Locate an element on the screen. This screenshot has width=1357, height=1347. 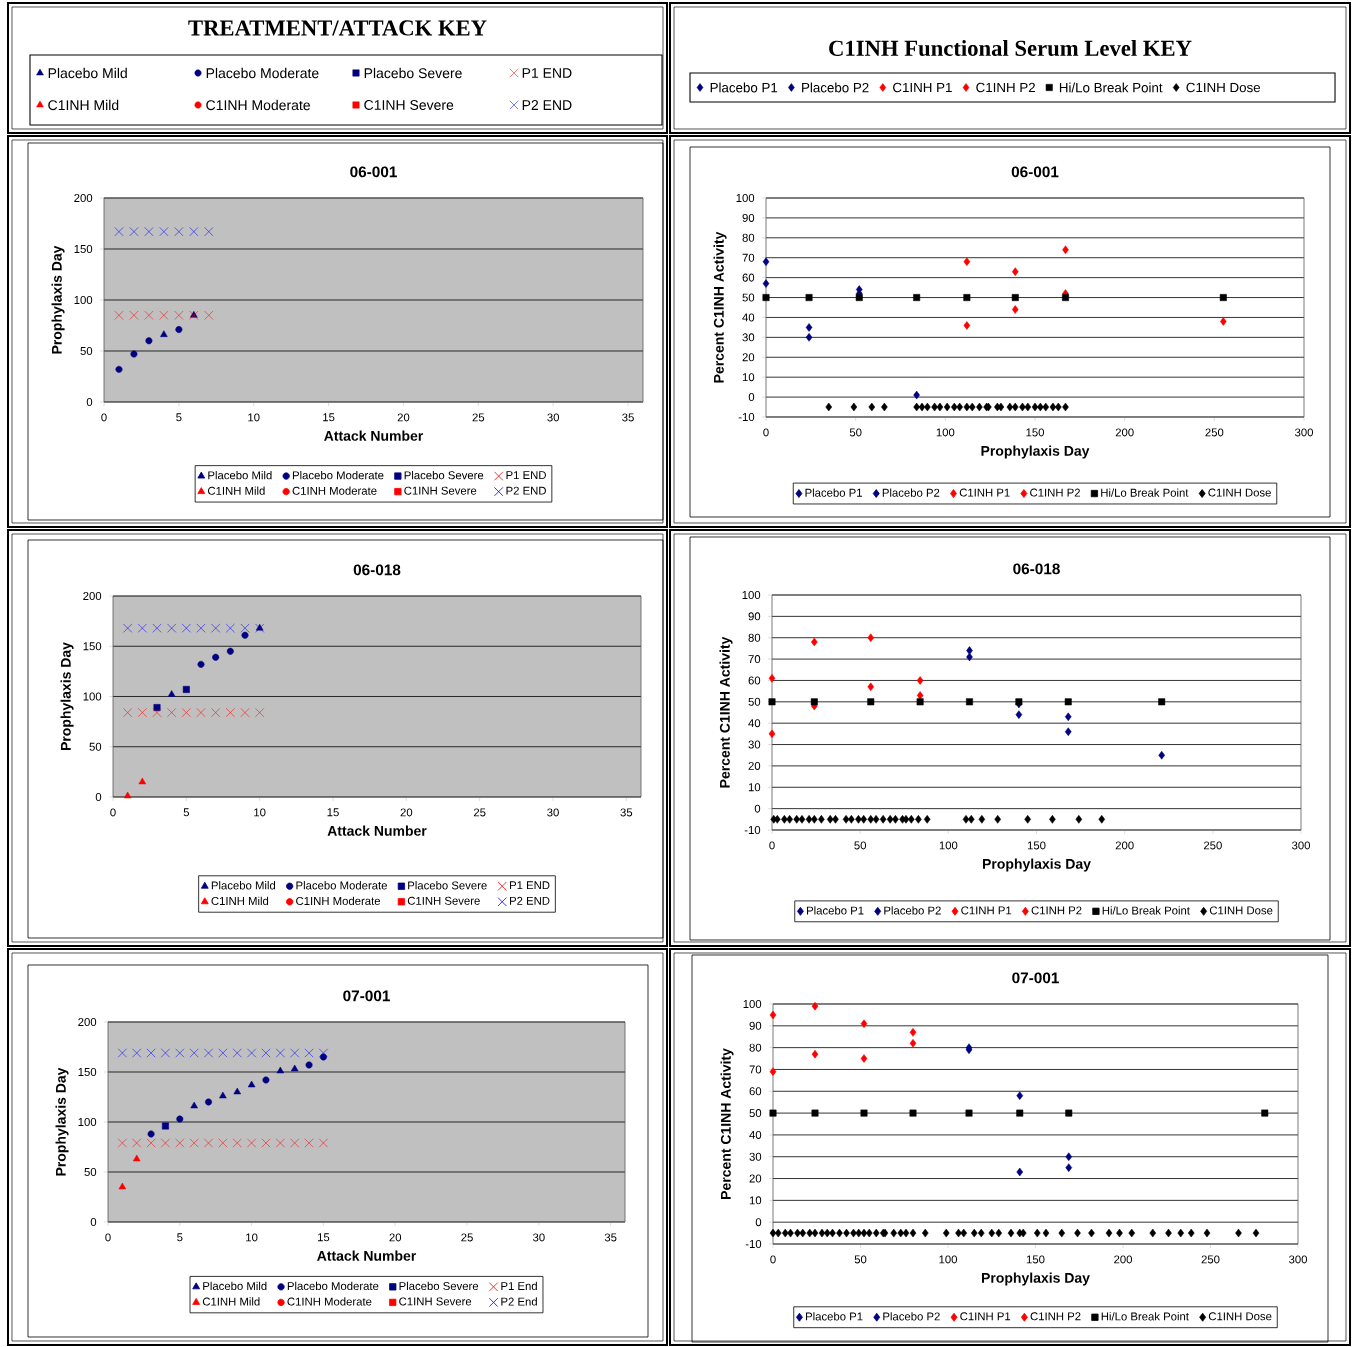
y-tick-label: 100 is located at coordinates (745, 197).